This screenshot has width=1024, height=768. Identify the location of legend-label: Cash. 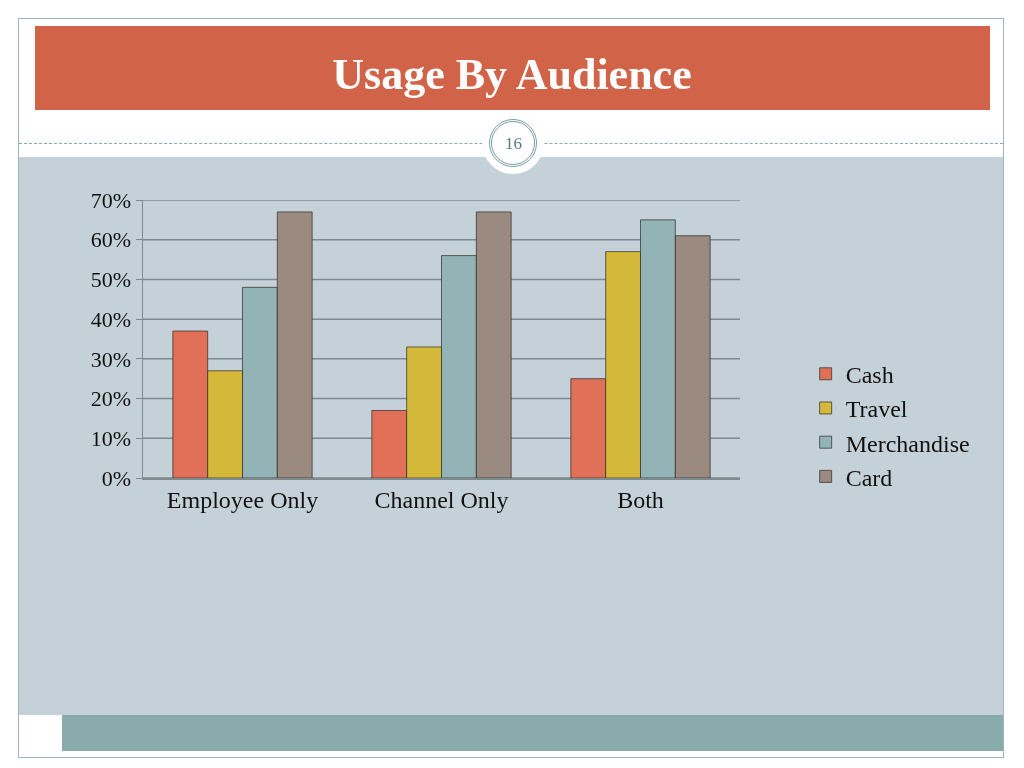
(869, 375).